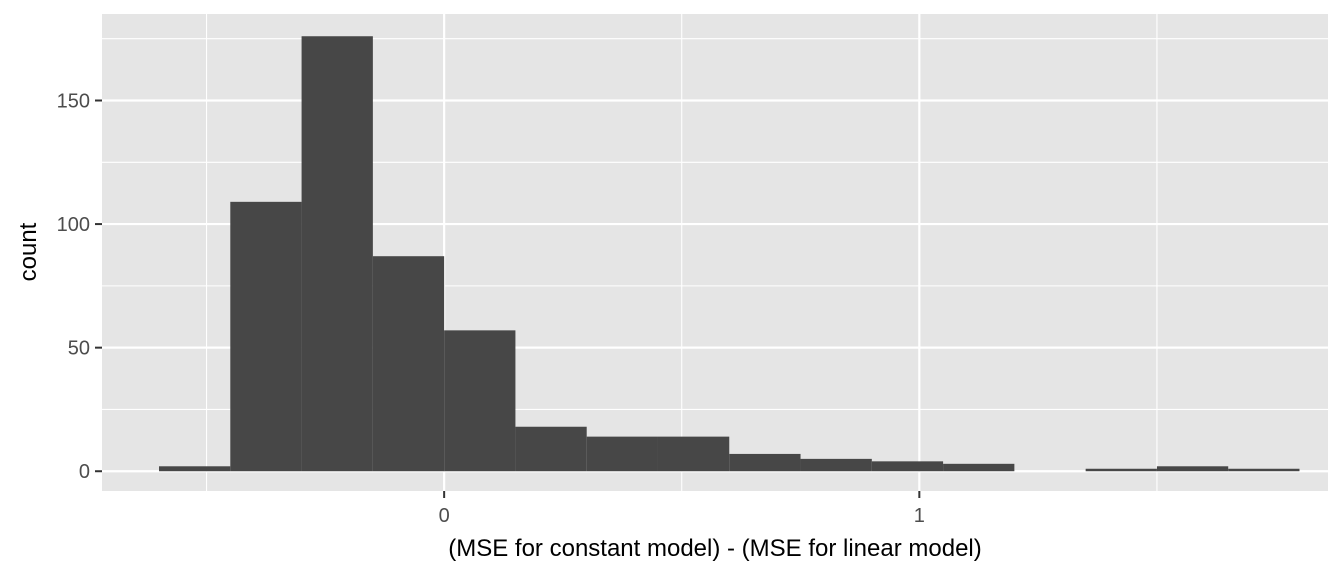  I want to click on y-axis-title: count, so click(28, 251).